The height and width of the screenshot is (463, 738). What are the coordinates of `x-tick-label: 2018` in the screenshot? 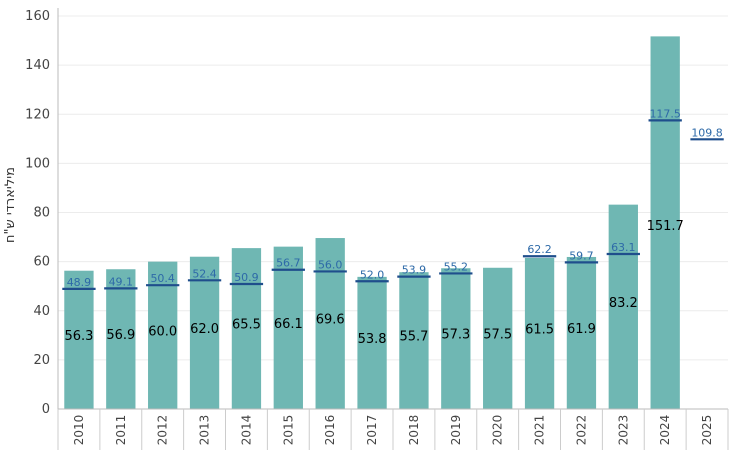 It's located at (414, 430).